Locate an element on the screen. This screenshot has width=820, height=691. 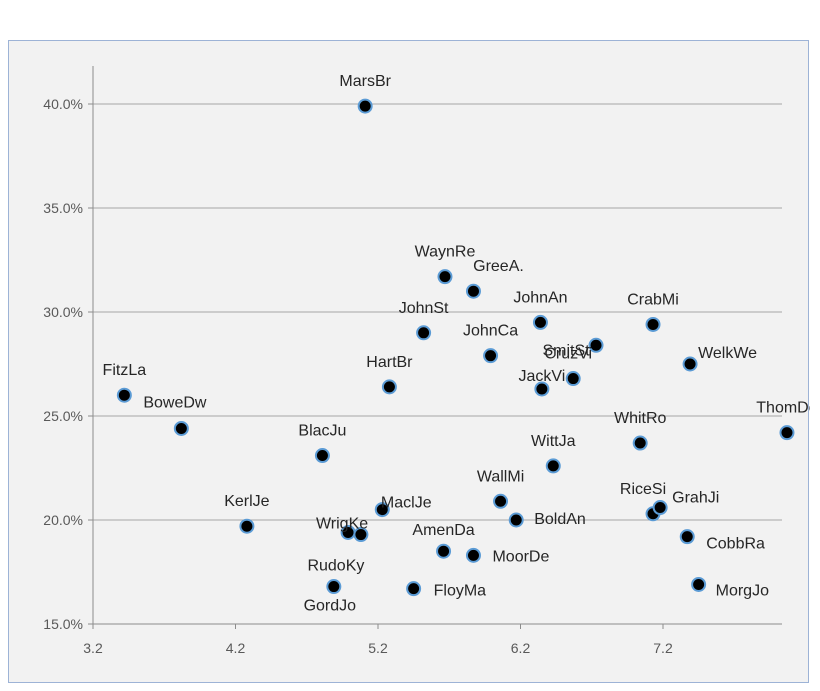
y-tick-label: 20.0% is located at coordinates (63, 520).